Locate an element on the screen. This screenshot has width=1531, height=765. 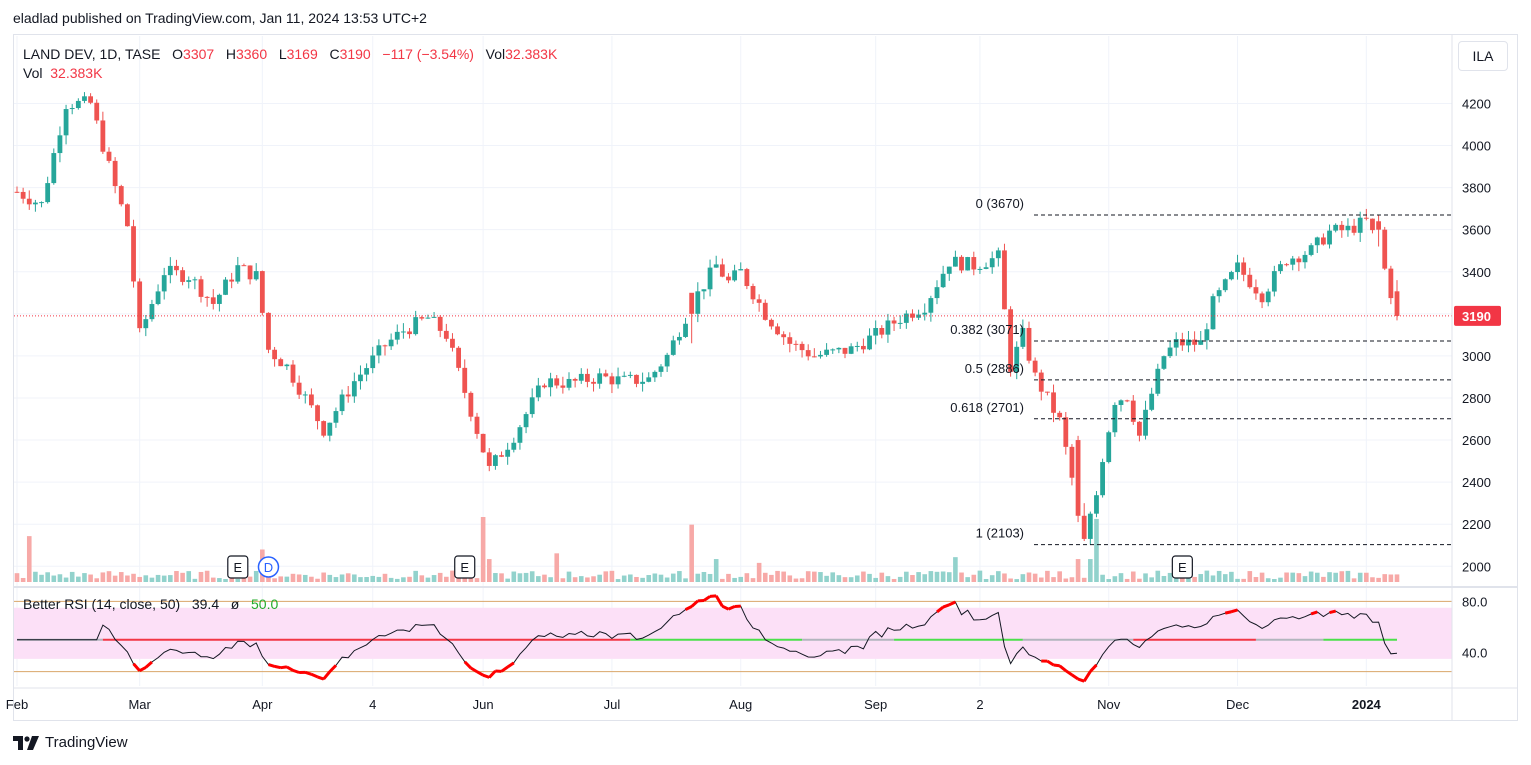
rsi-legend: Better RSI (14, close, 50) 39.4 ø 50.0 is located at coordinates (150, 604).